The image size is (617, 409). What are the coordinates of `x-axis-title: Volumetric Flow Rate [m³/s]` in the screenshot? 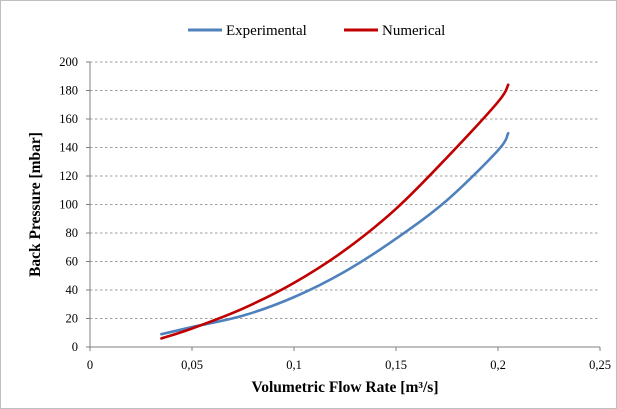 It's located at (344, 387).